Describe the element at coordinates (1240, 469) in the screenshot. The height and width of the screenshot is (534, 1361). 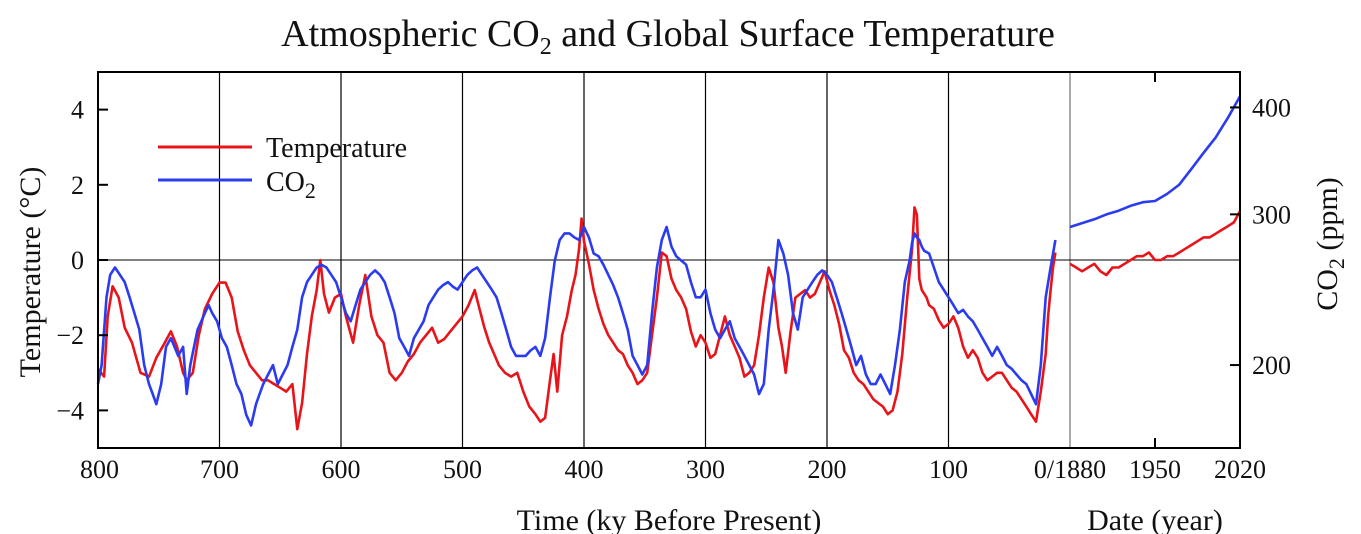
I see `x-tick-label-year: 2020` at that location.